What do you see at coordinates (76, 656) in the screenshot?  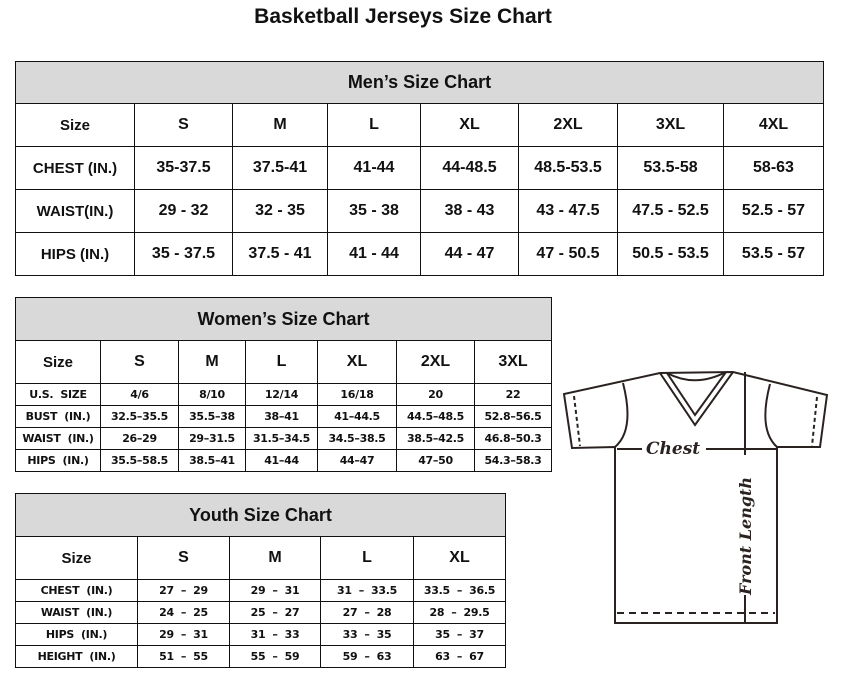 I see `row-label: HEIGHT (IN.)` at bounding box center [76, 656].